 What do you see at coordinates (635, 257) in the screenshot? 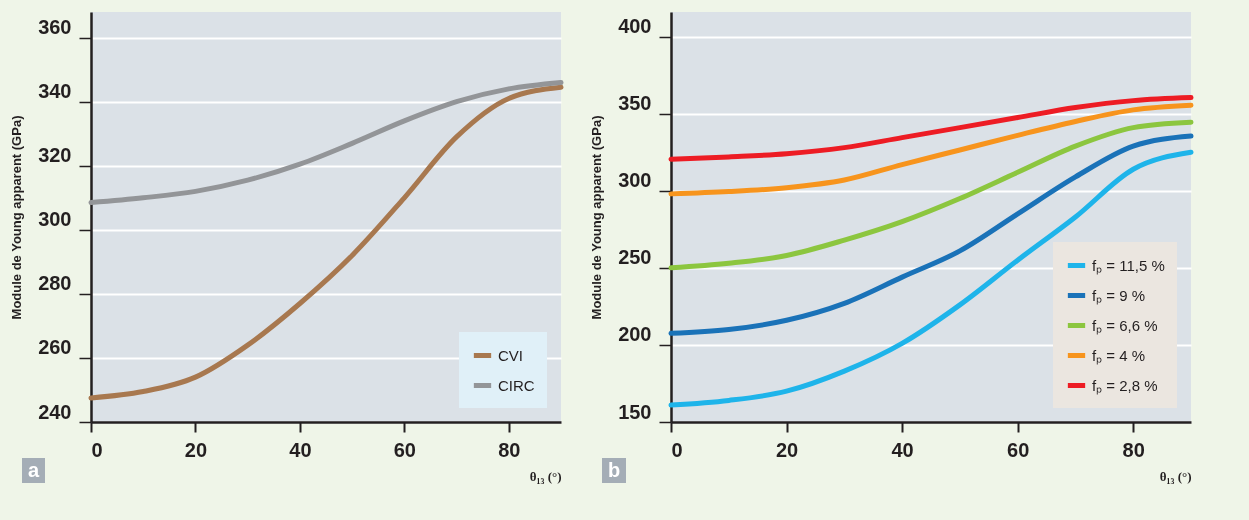
I see `y-tick-label: 250` at bounding box center [635, 257].